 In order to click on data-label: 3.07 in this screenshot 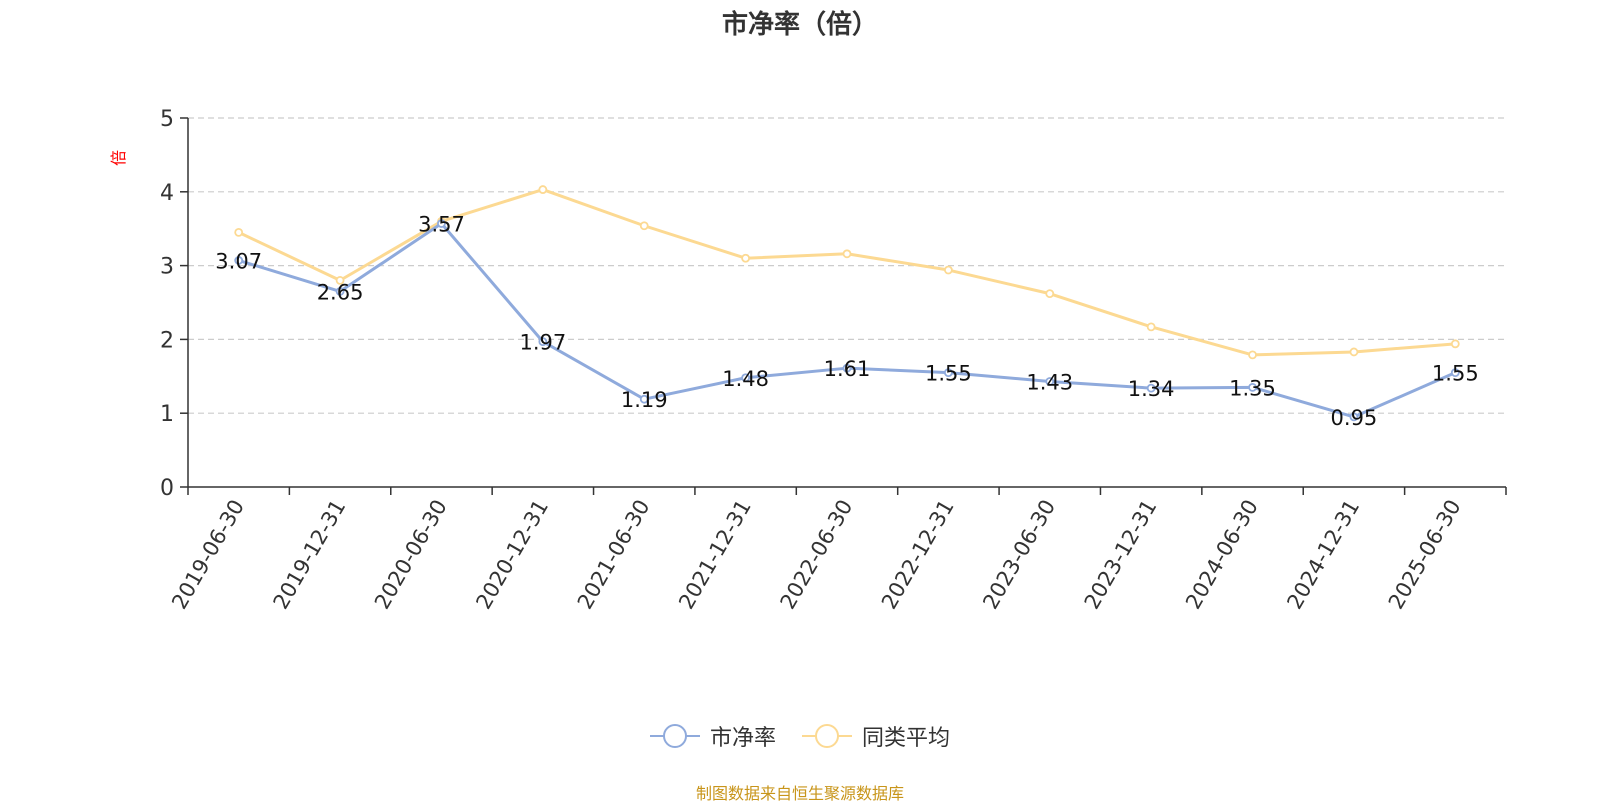, I will do `click(238, 261)`.